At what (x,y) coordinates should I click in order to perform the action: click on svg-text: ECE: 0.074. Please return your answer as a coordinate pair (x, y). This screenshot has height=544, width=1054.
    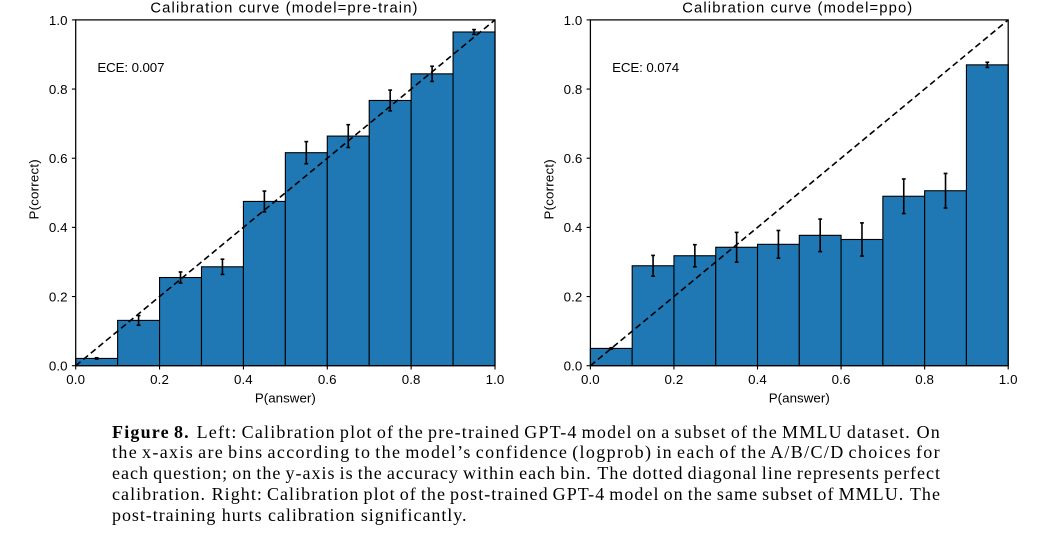
    Looking at the image, I should click on (645, 67).